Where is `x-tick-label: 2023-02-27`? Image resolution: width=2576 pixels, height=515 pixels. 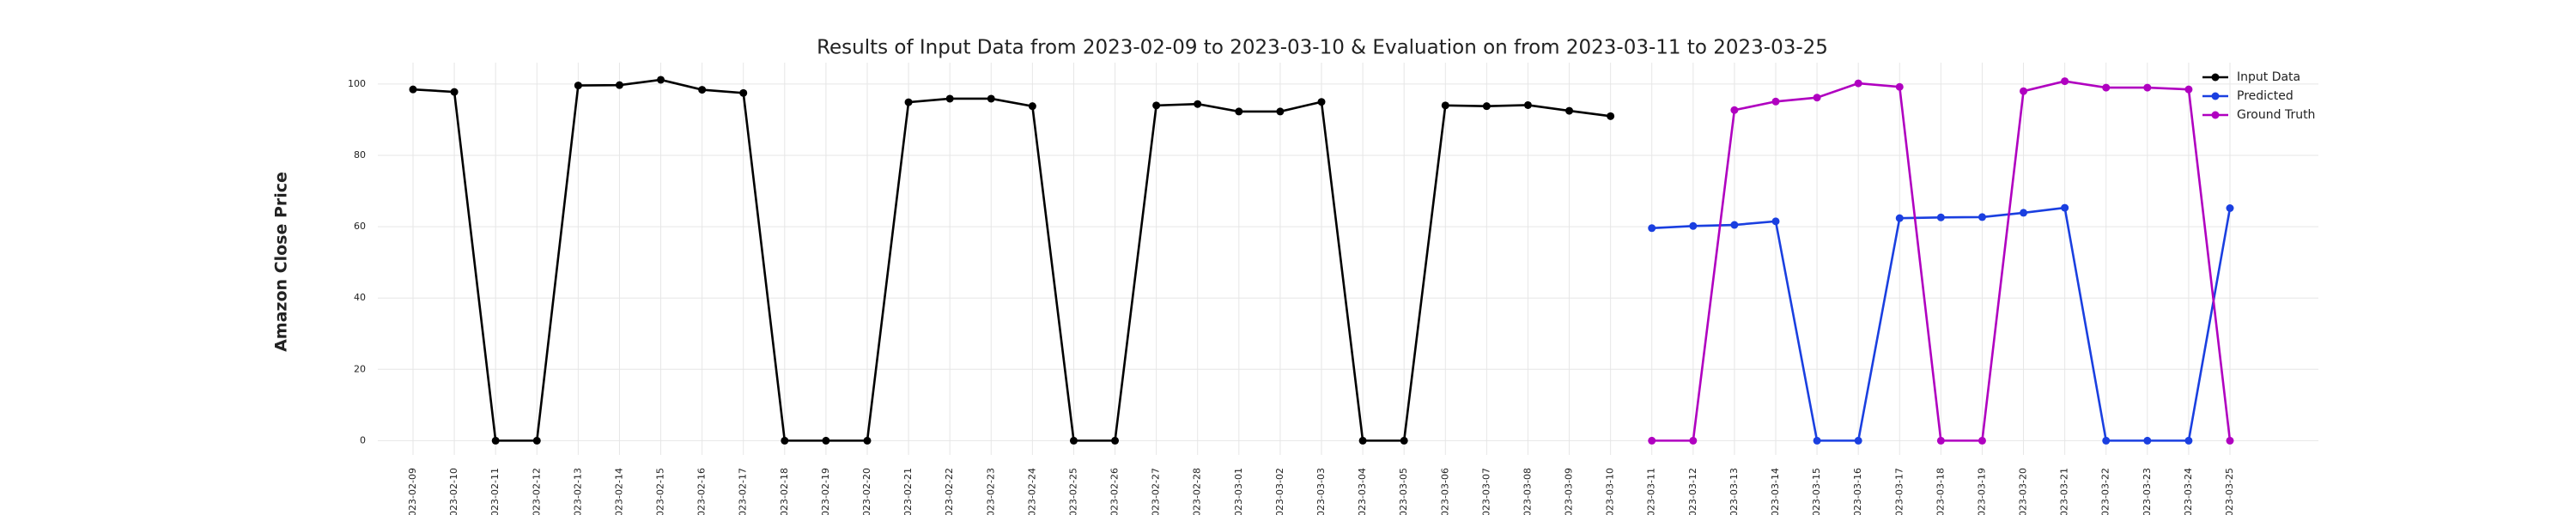 x-tick-label: 2023-02-27 is located at coordinates (1156, 491).